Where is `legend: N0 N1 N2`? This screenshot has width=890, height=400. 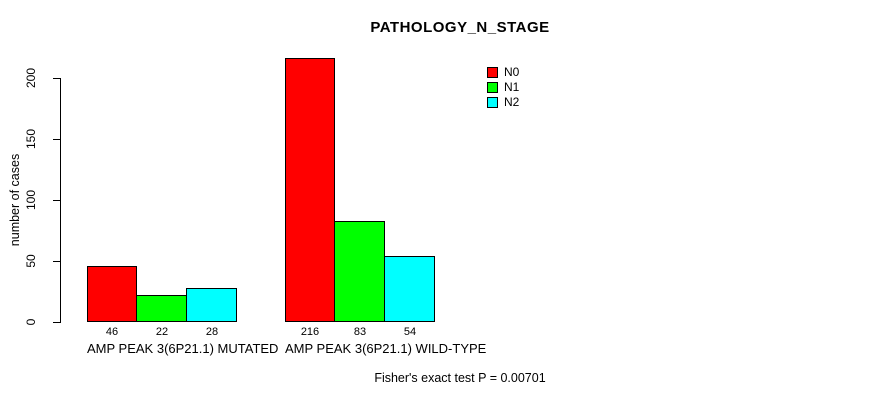 legend: N0 N1 N2 is located at coordinates (503, 87).